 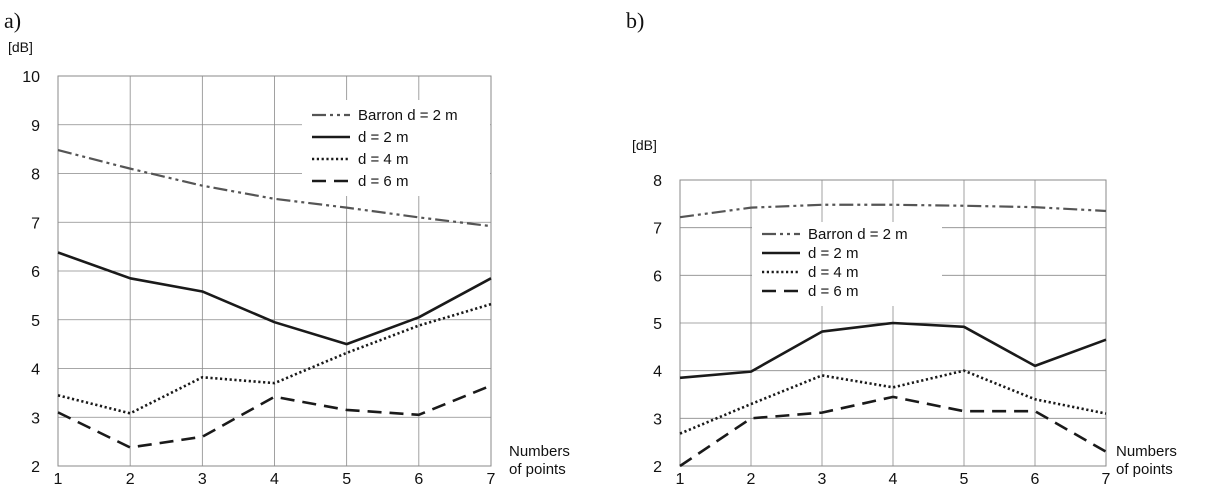 I want to click on panel-b-ytick-labels: 2 3 4 5 6 7 8, so click(x=657, y=324).